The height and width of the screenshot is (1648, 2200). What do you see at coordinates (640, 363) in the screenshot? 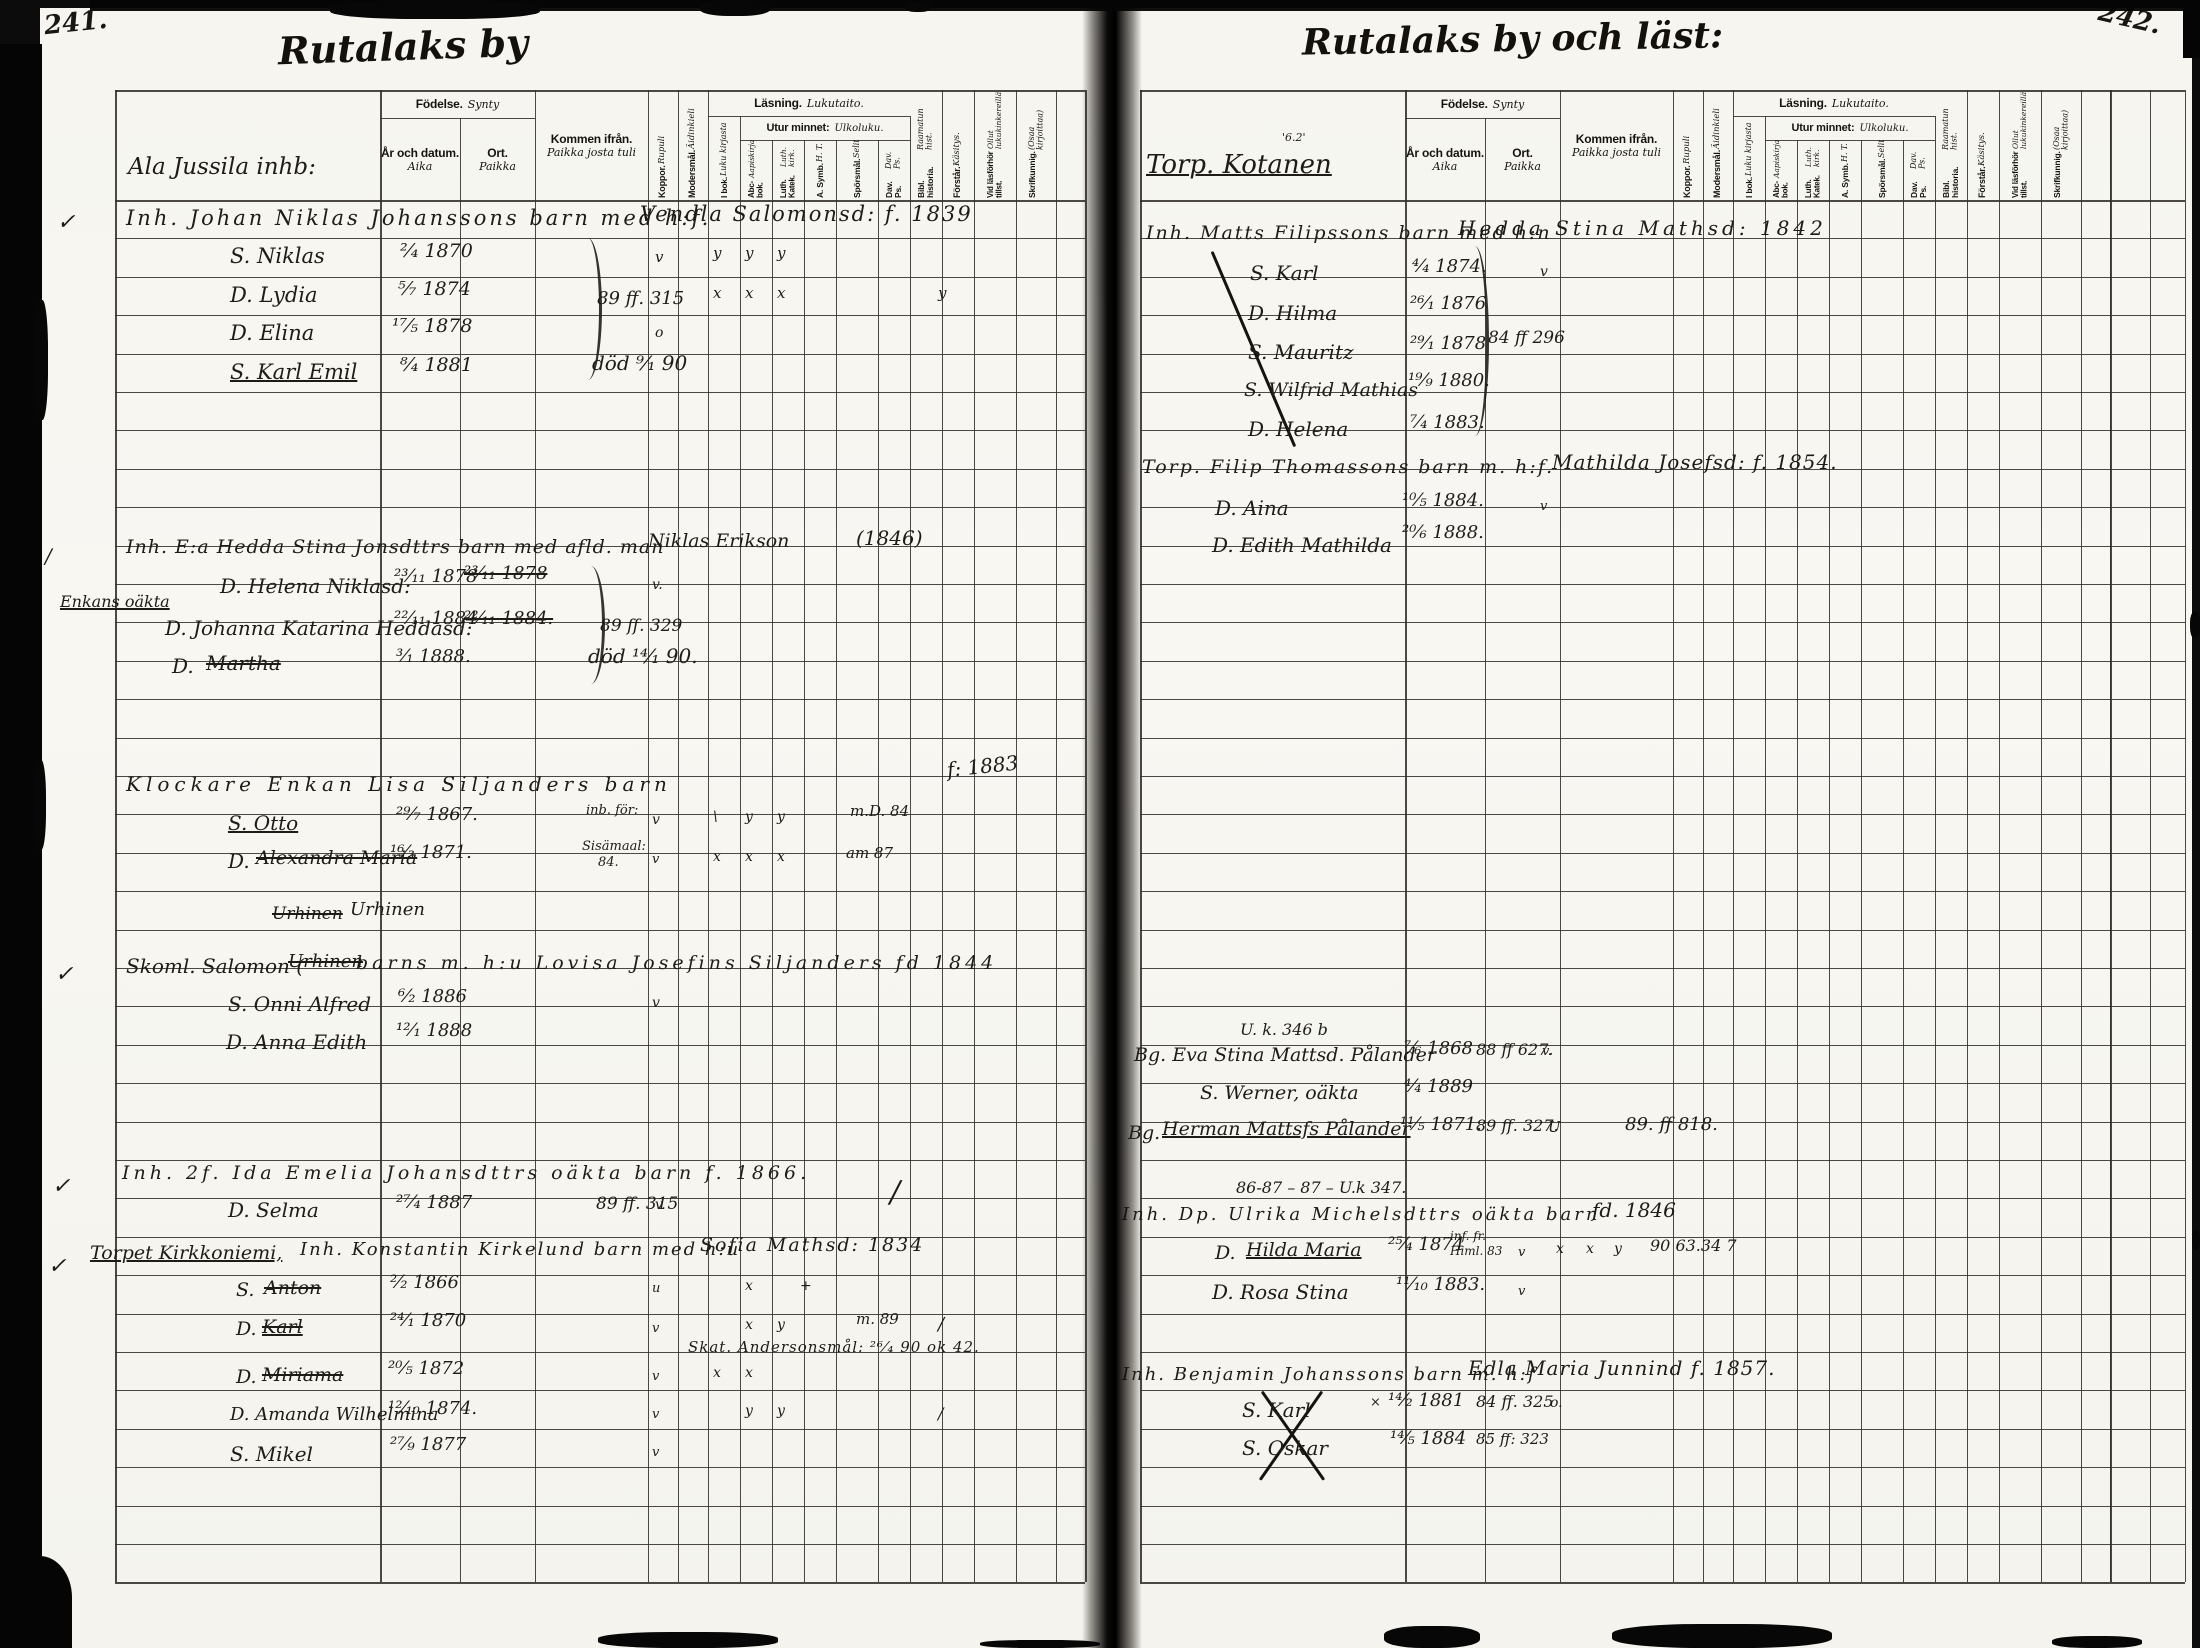
I see `handwriting-entry: död ⁹⁄₁ 90` at bounding box center [640, 363].